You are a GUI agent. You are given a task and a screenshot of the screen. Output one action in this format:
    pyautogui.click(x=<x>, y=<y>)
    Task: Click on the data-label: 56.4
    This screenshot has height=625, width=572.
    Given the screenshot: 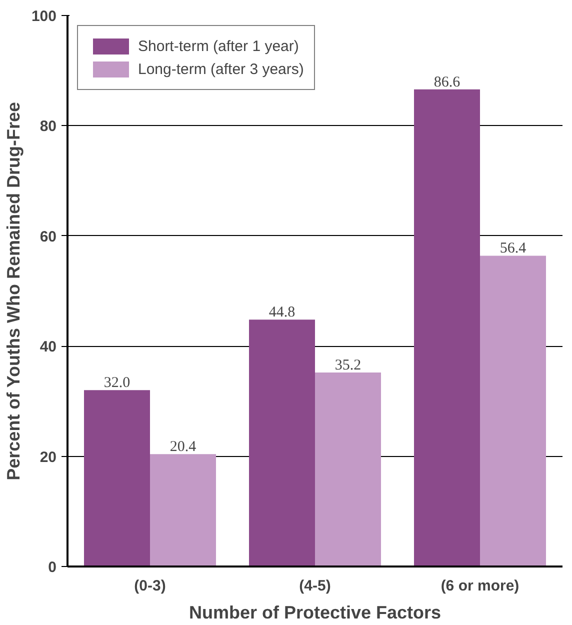 What is the action you would take?
    pyautogui.click(x=513, y=248)
    